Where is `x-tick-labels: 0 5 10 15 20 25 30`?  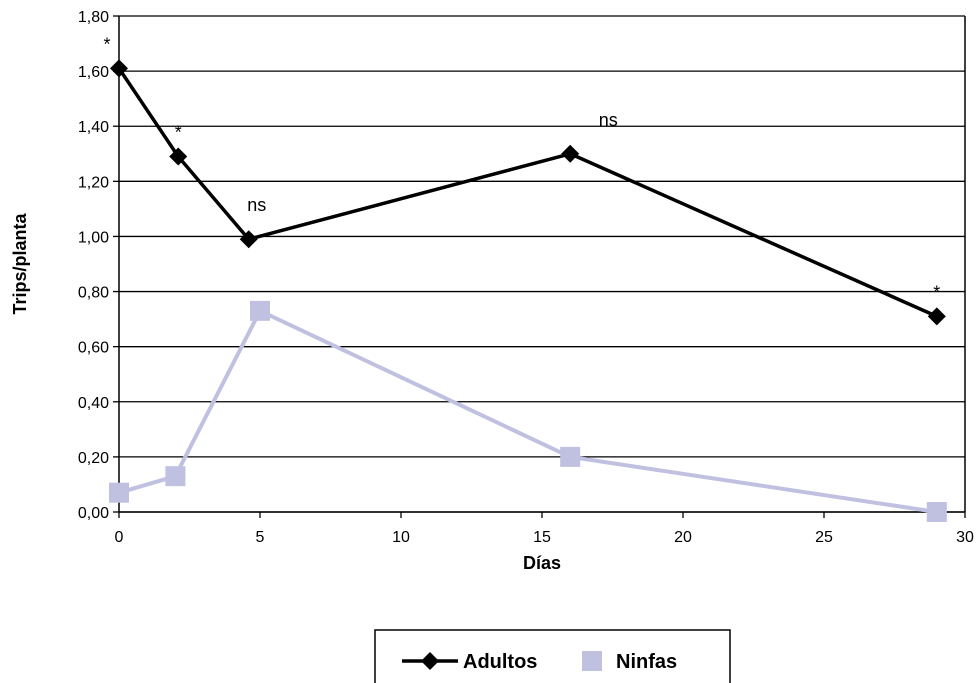 x-tick-labels: 0 5 10 15 20 25 30 is located at coordinates (544, 537).